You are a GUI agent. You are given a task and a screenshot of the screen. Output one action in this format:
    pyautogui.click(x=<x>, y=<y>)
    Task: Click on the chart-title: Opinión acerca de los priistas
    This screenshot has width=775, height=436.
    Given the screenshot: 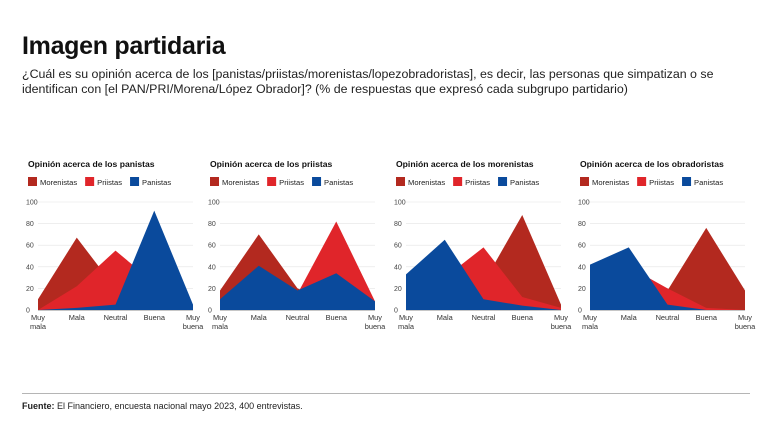 What is the action you would take?
    pyautogui.click(x=271, y=164)
    